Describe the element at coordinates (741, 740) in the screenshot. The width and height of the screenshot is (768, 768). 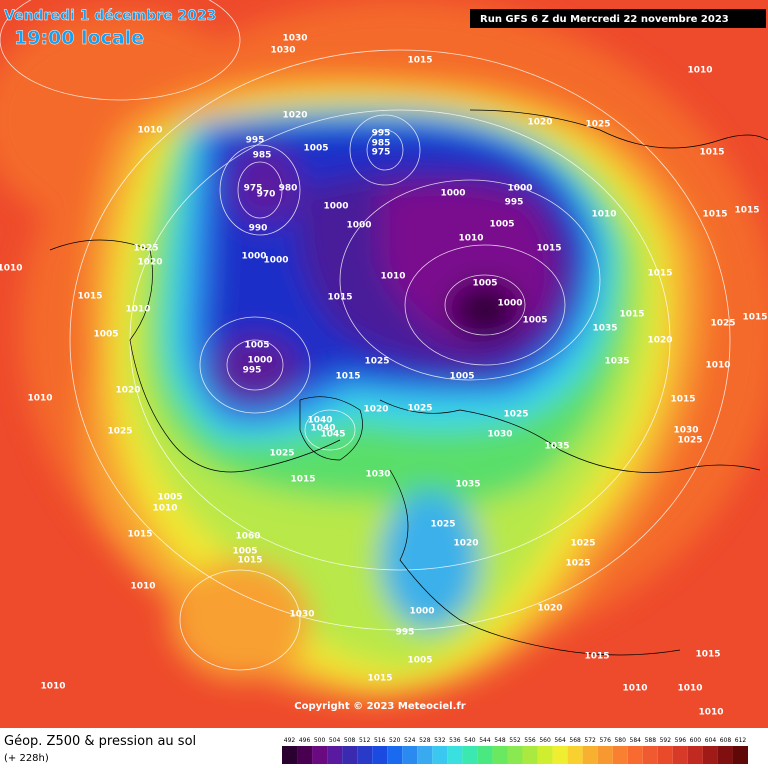
I see `colorbar-label: 612` at that location.